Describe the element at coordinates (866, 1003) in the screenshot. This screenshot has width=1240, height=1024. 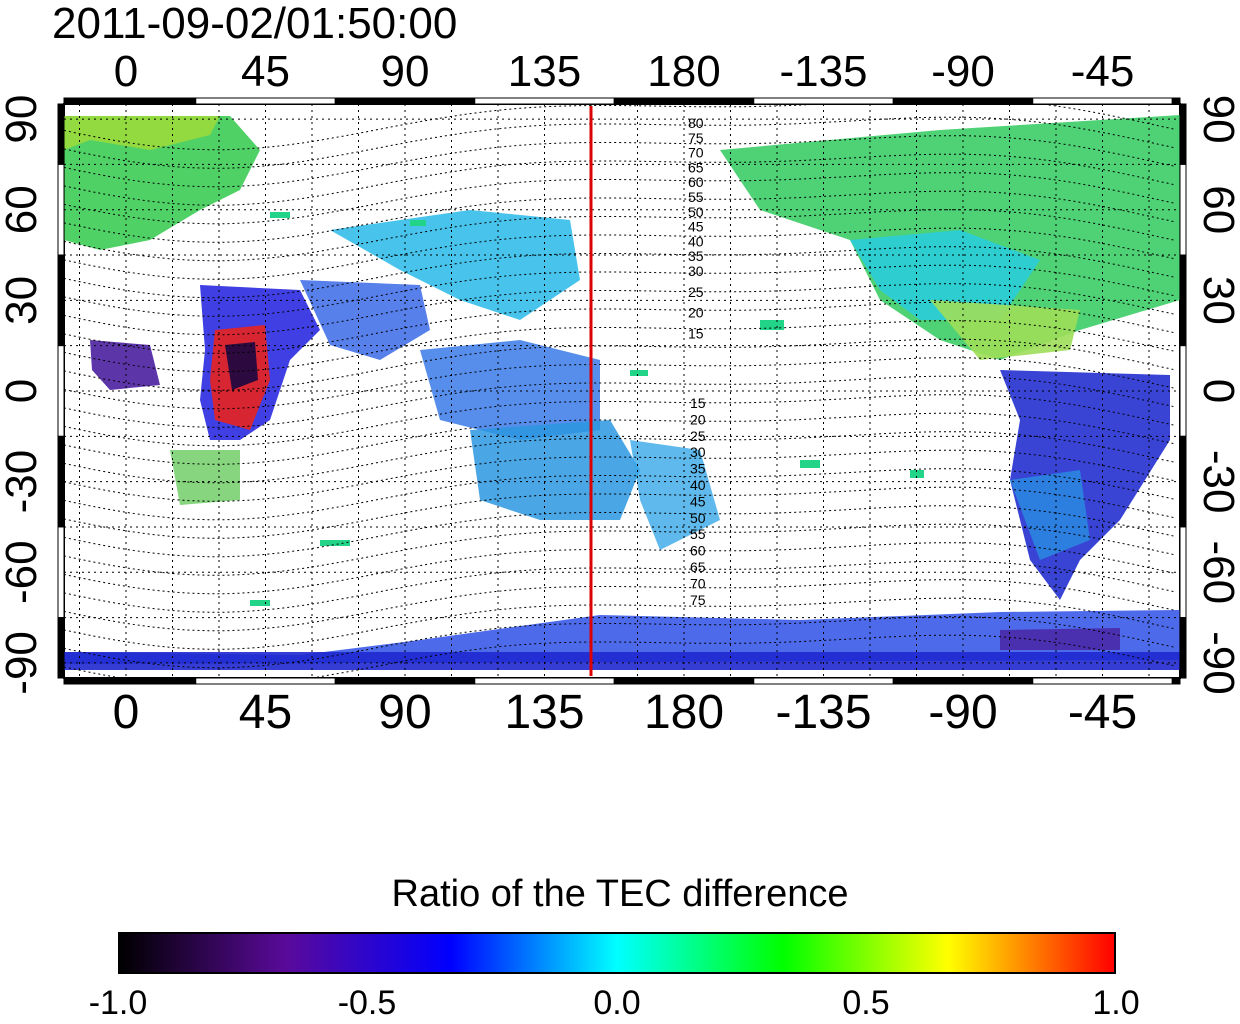
I see `colorbar-tick: 0.5` at that location.